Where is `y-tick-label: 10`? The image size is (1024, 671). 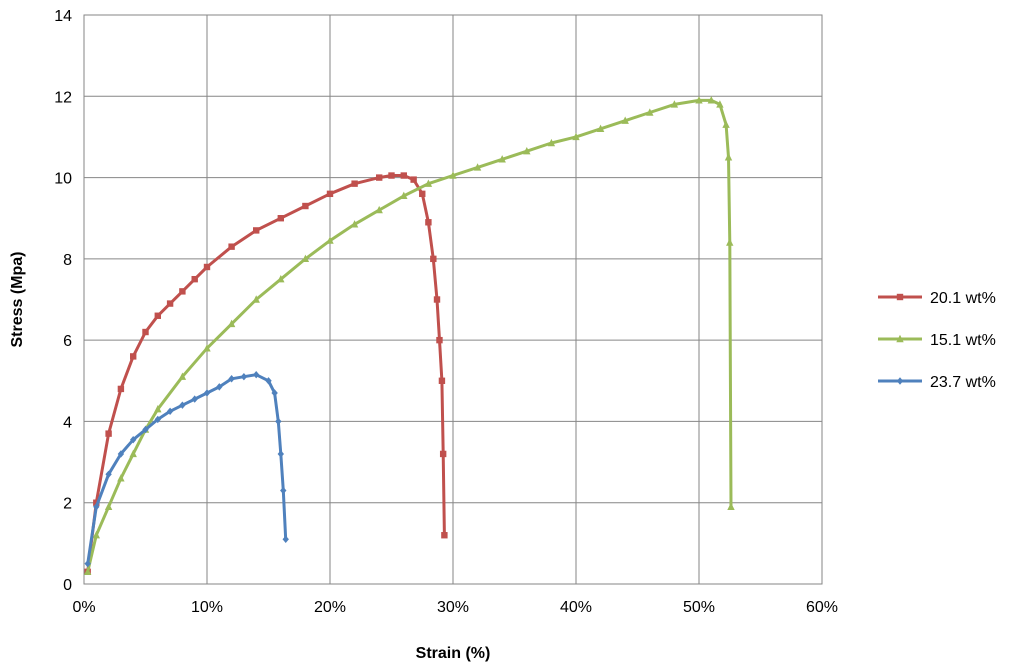 y-tick-label: 10 is located at coordinates (63, 179).